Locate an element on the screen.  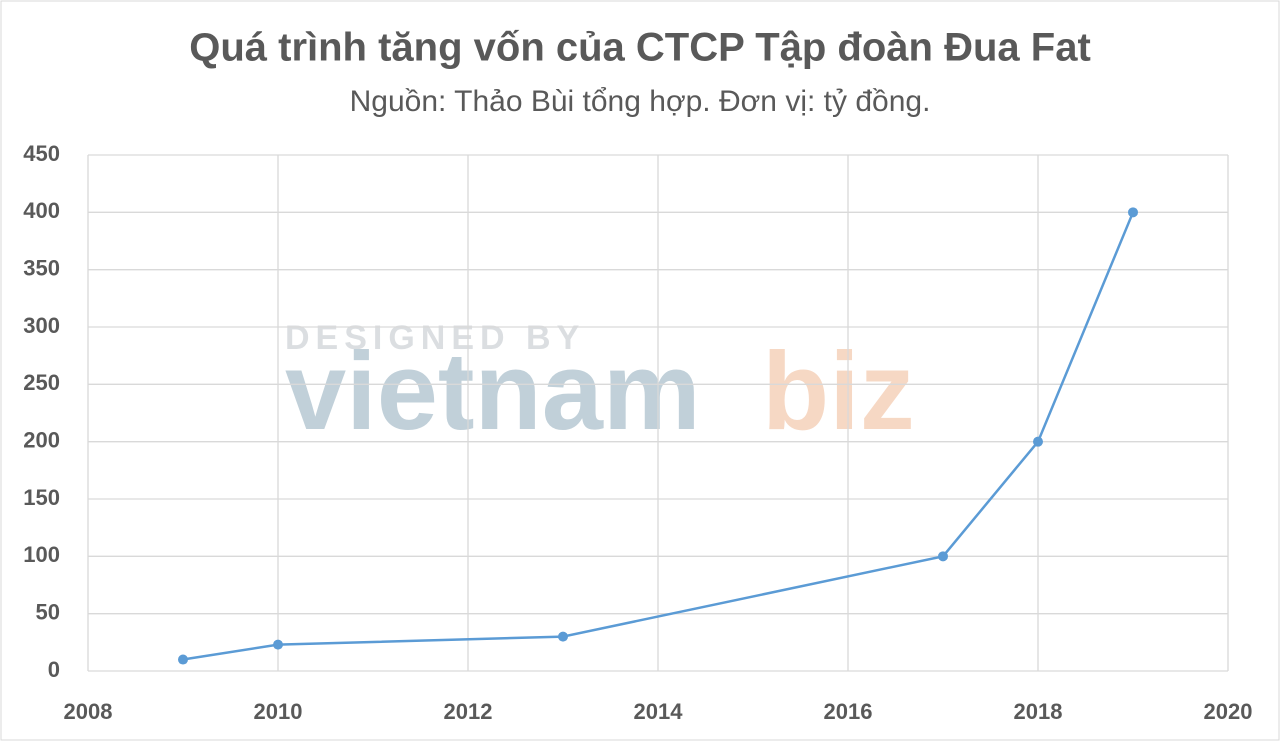
watermark: DESIGNED BY vietnam biz is located at coordinates (600, 386).